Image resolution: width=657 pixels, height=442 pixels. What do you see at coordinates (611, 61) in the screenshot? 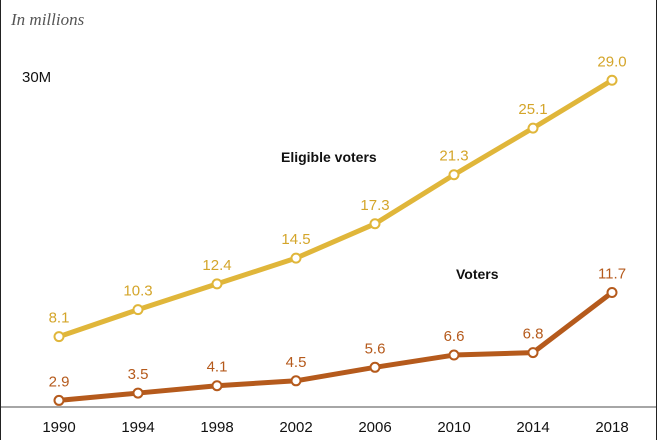
I see `data-label: 29.0` at bounding box center [611, 61].